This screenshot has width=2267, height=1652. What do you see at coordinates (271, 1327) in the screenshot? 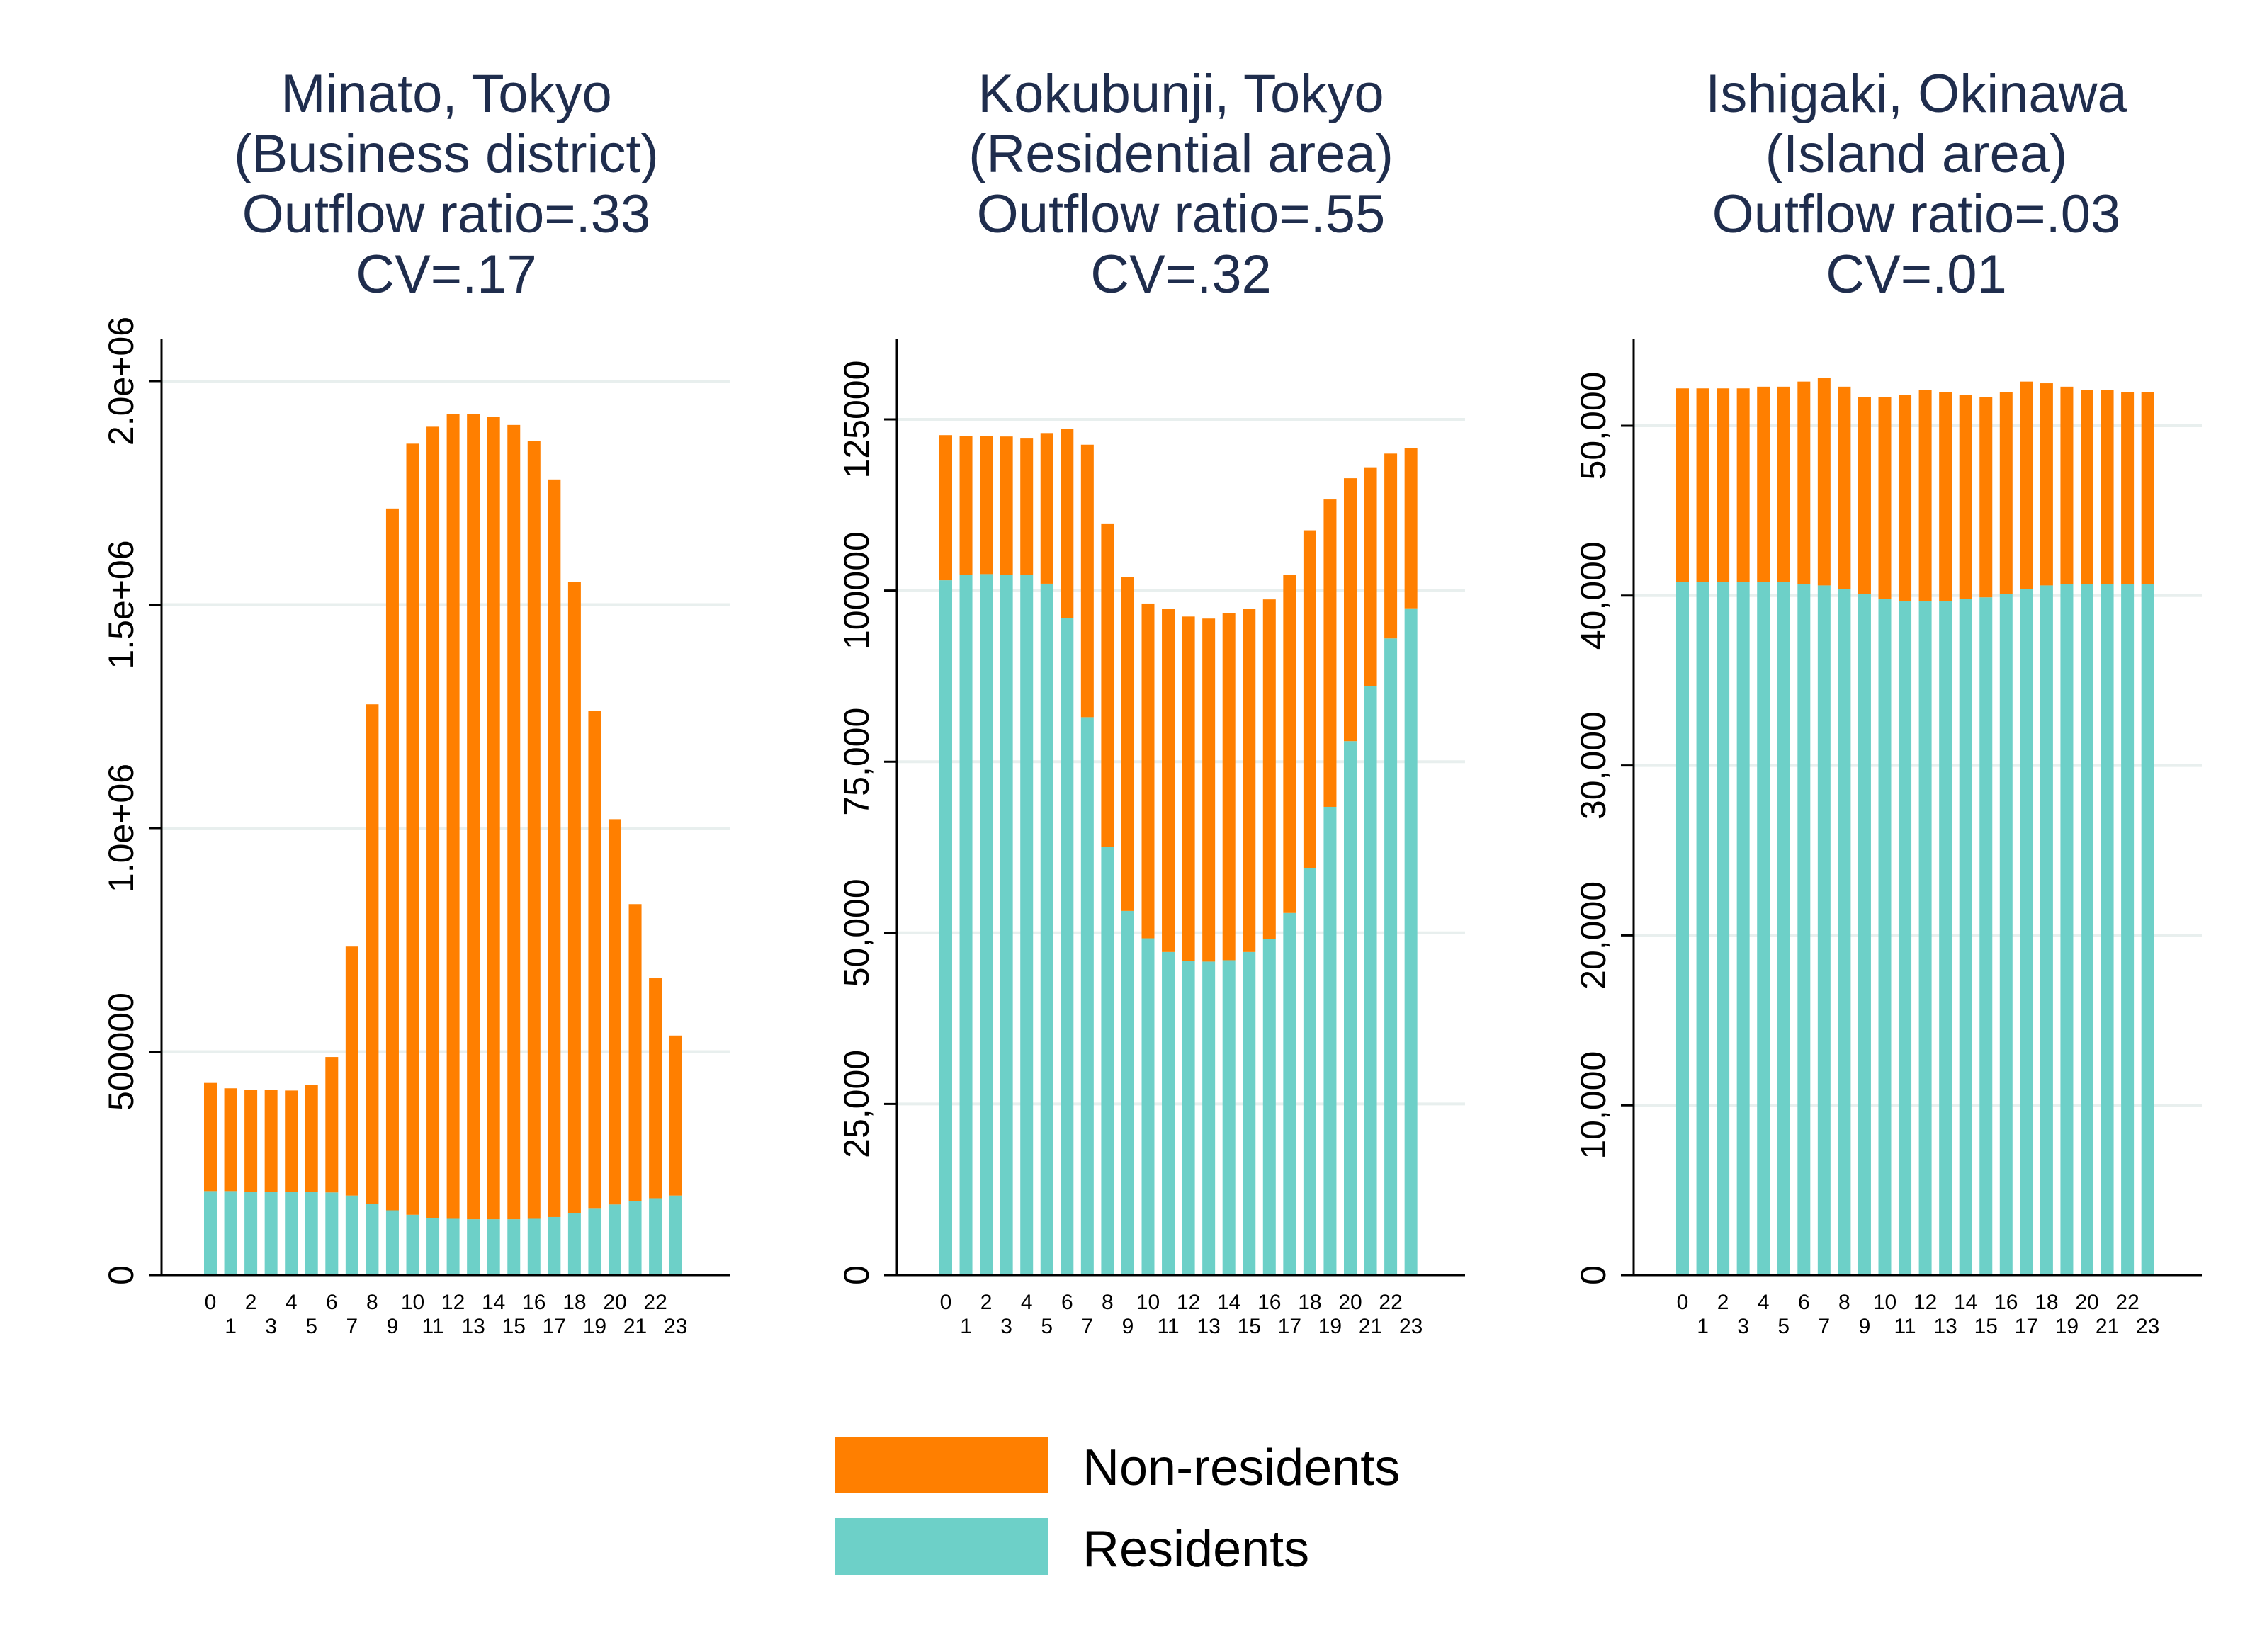
I see `x-tick-label: 3` at bounding box center [271, 1327].